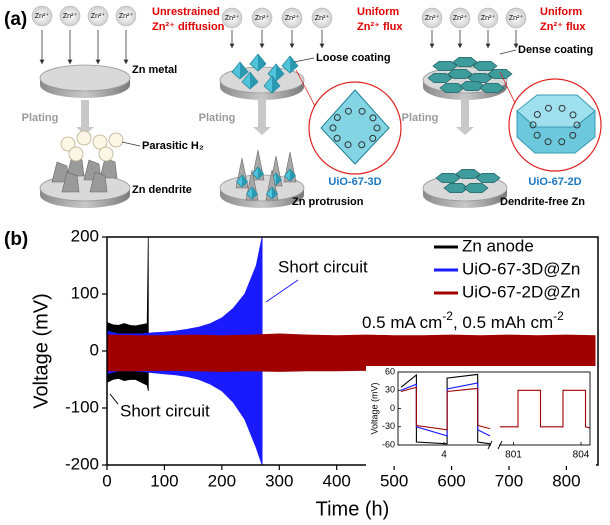  Describe the element at coordinates (555, 50) in the screenshot. I see `schematic-label: Dense coating` at that location.